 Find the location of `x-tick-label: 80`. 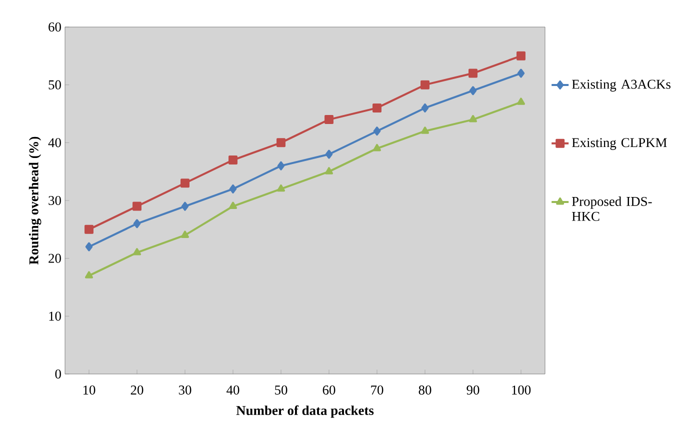

x-tick-label: 80 is located at coordinates (425, 390).